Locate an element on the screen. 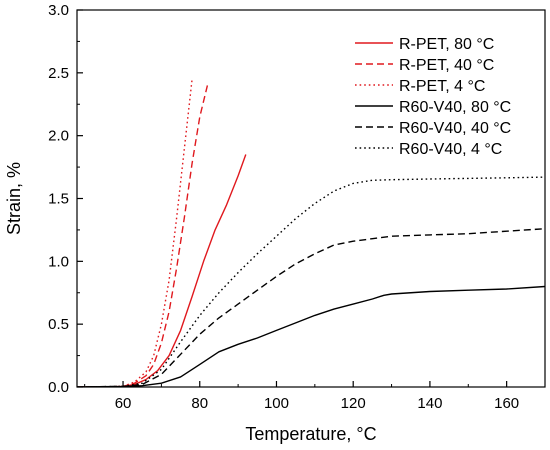 The width and height of the screenshot is (550, 450). y-tick-label: 1.5 is located at coordinates (58, 199).